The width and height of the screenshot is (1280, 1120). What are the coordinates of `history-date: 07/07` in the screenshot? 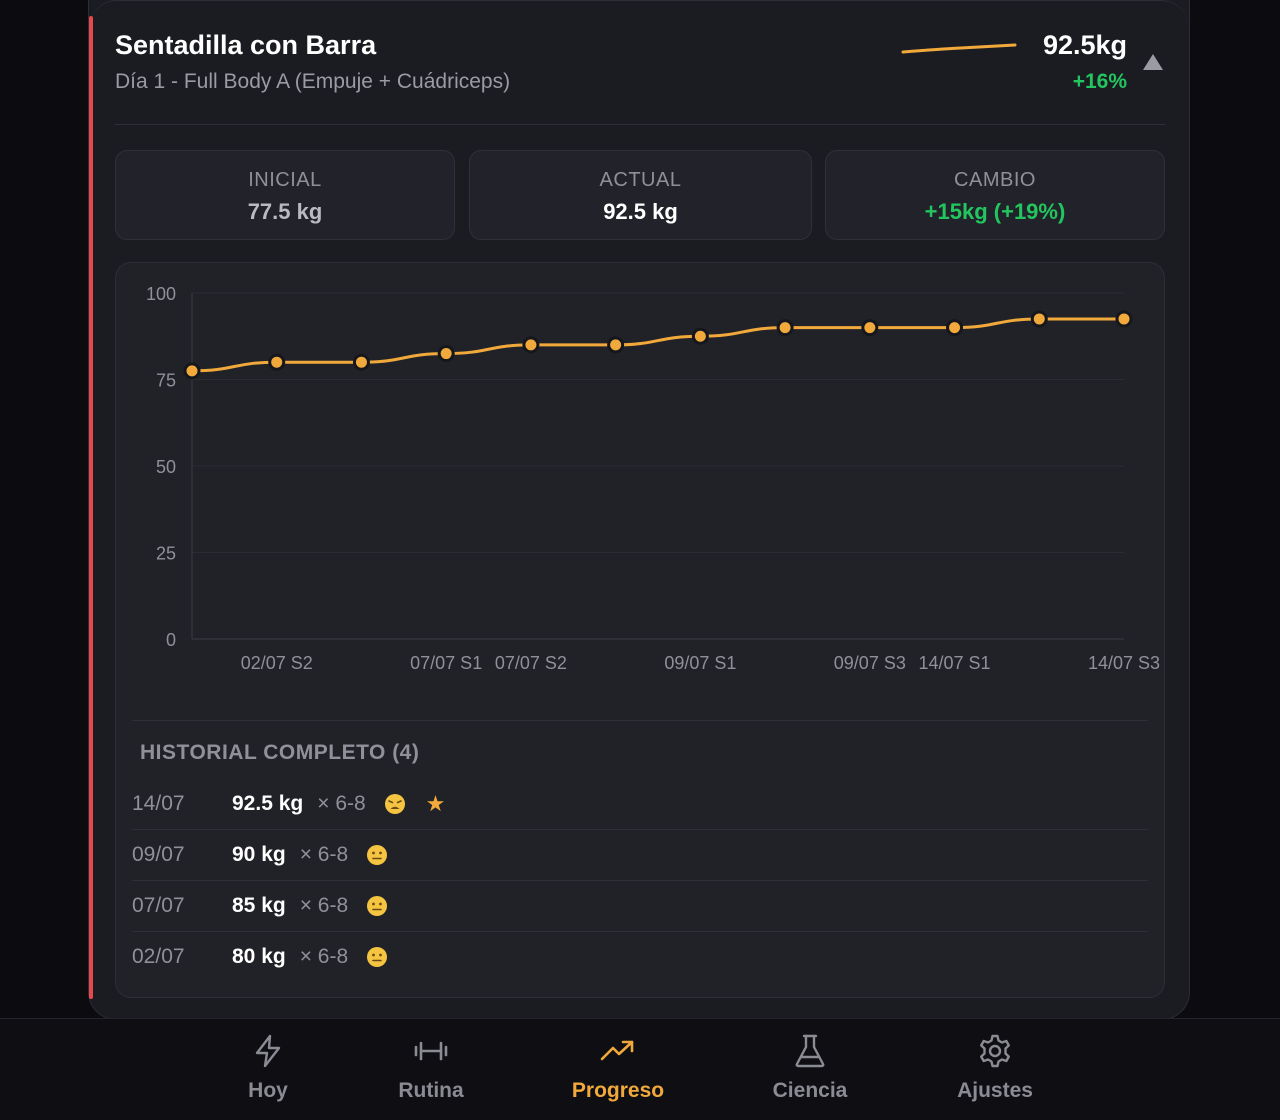 It's located at (158, 905).